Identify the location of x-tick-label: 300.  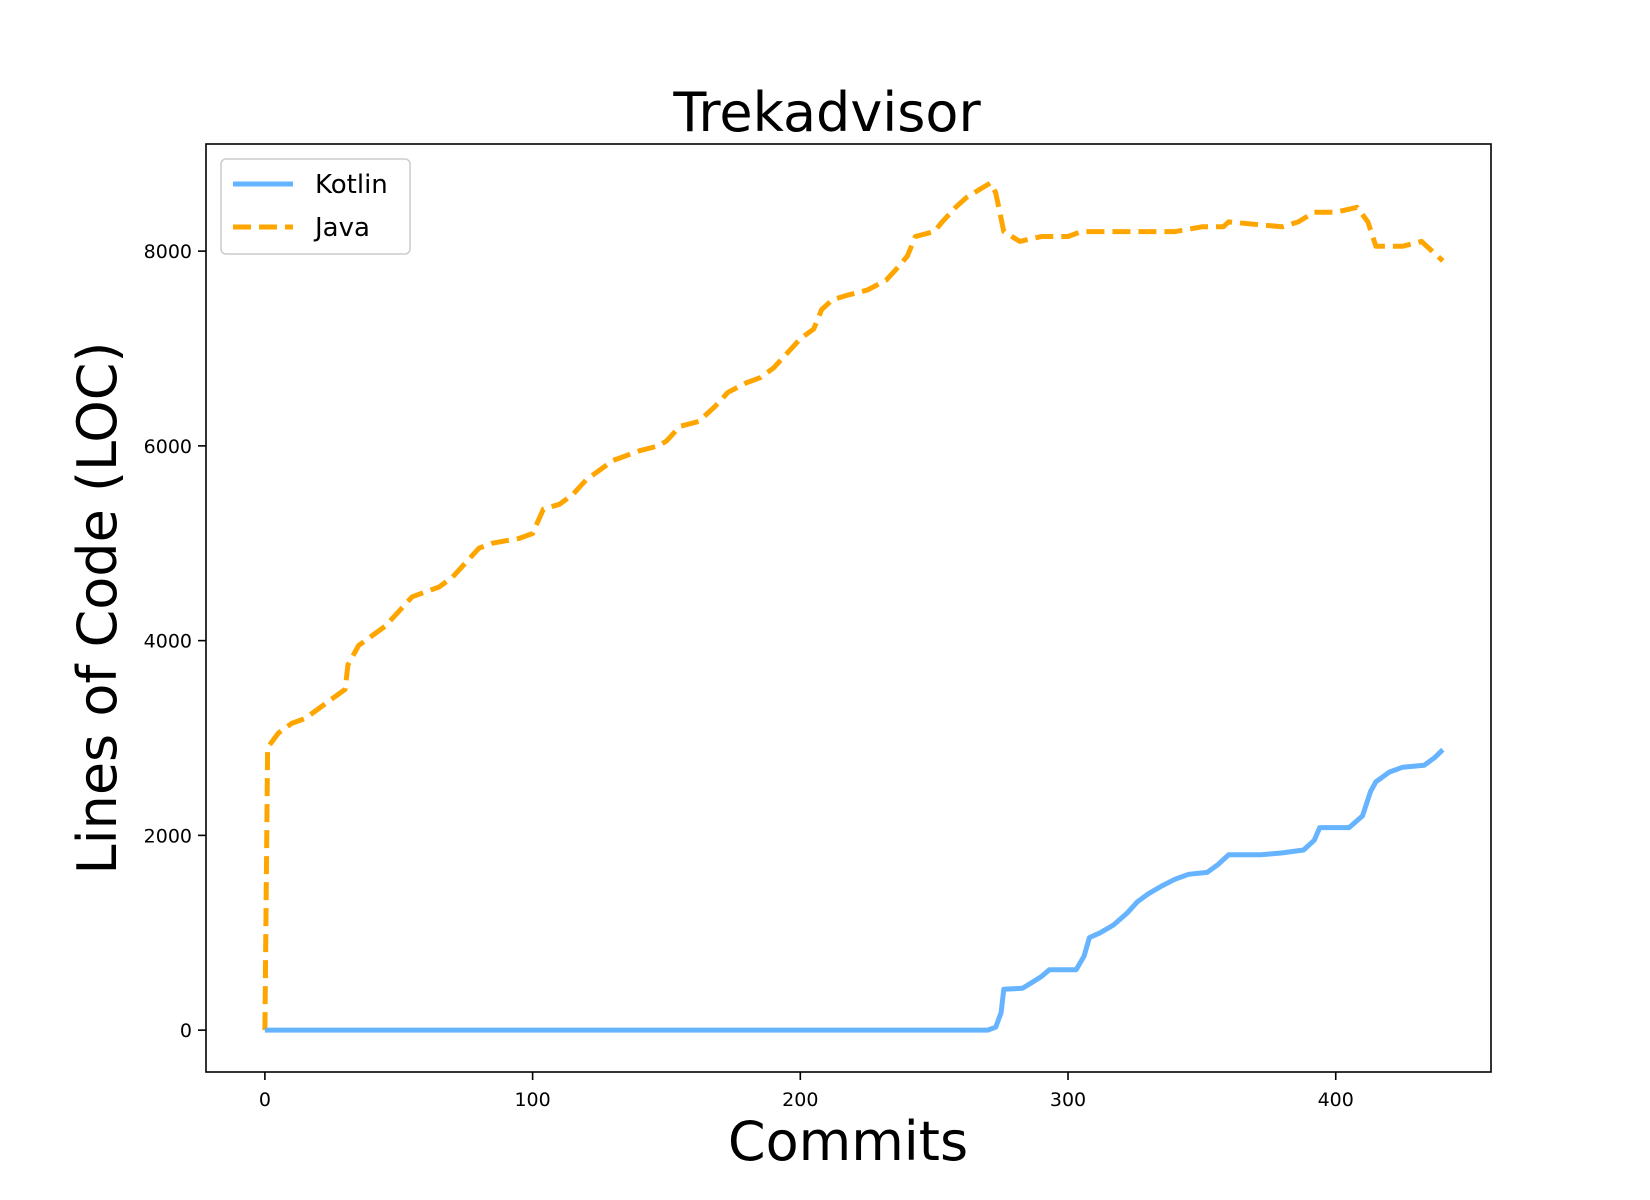
(1068, 1100).